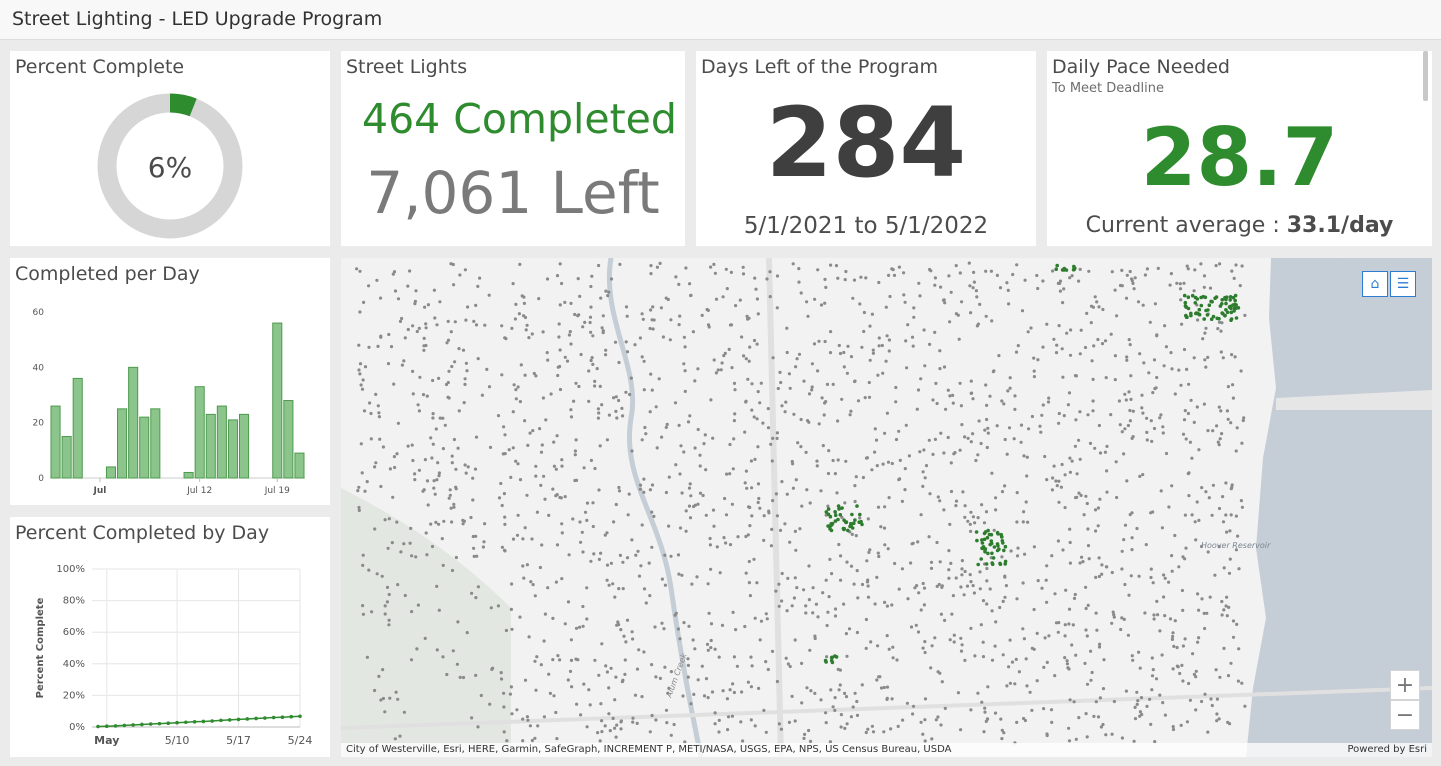 The image size is (1441, 766). Describe the element at coordinates (1425, 76) in the screenshot. I see `panel-scrollbar` at that location.